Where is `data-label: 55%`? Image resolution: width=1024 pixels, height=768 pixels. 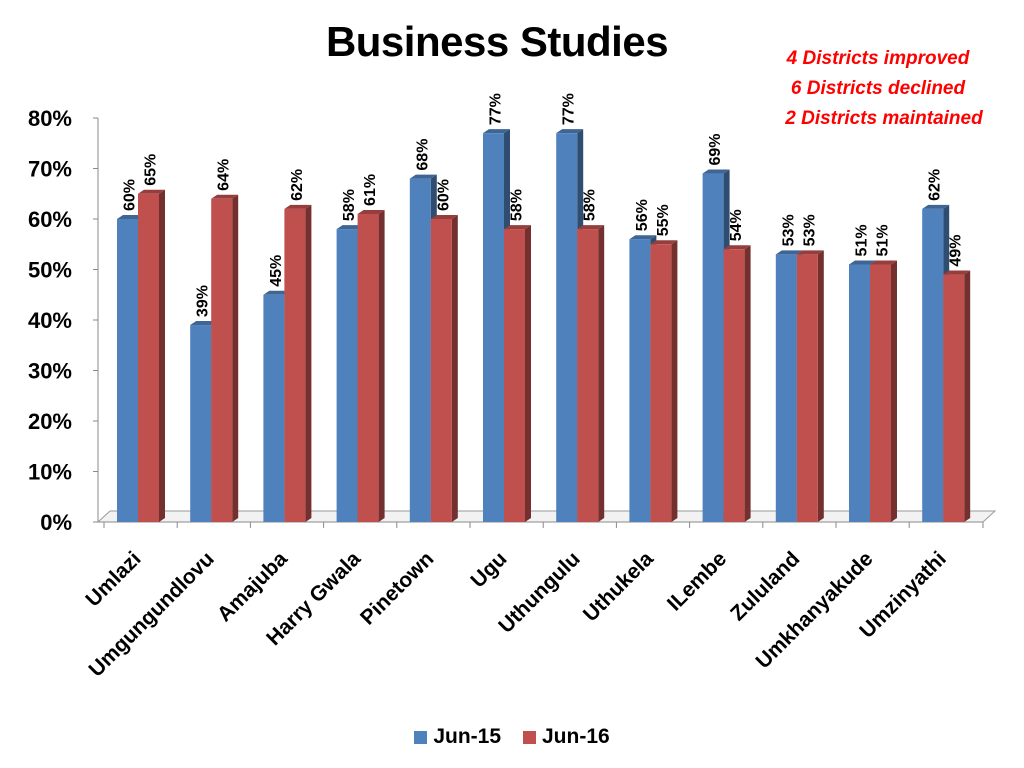
data-label: 55% is located at coordinates (663, 220).